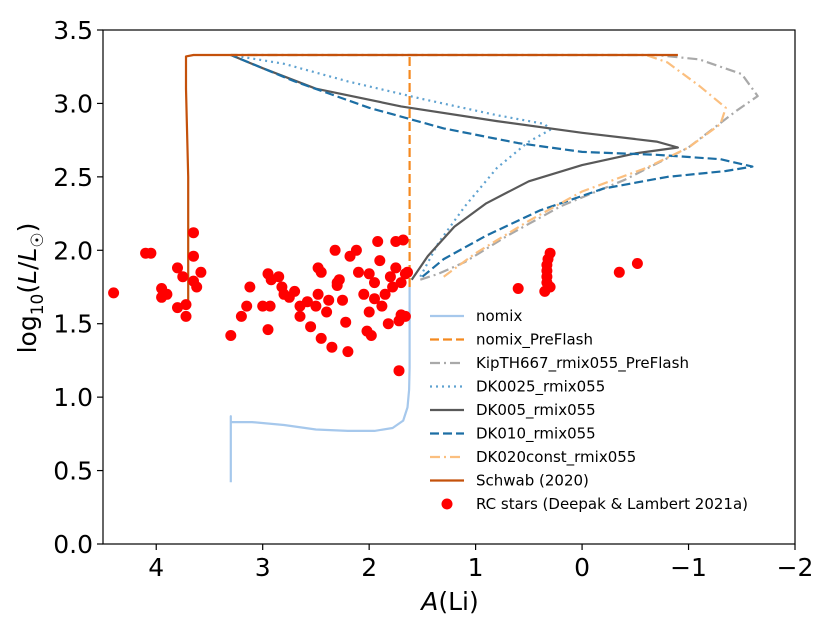 The width and height of the screenshot is (830, 624). Describe the element at coordinates (536, 410) in the screenshot. I see `legend-label: DK005_rmix055` at that location.